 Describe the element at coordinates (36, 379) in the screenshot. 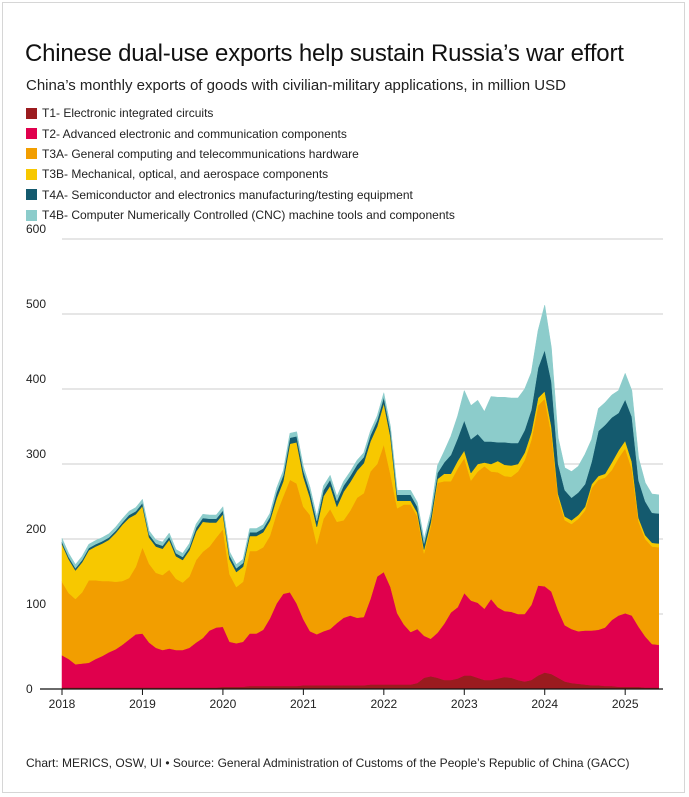

I see `y-tick-label: 400` at that location.